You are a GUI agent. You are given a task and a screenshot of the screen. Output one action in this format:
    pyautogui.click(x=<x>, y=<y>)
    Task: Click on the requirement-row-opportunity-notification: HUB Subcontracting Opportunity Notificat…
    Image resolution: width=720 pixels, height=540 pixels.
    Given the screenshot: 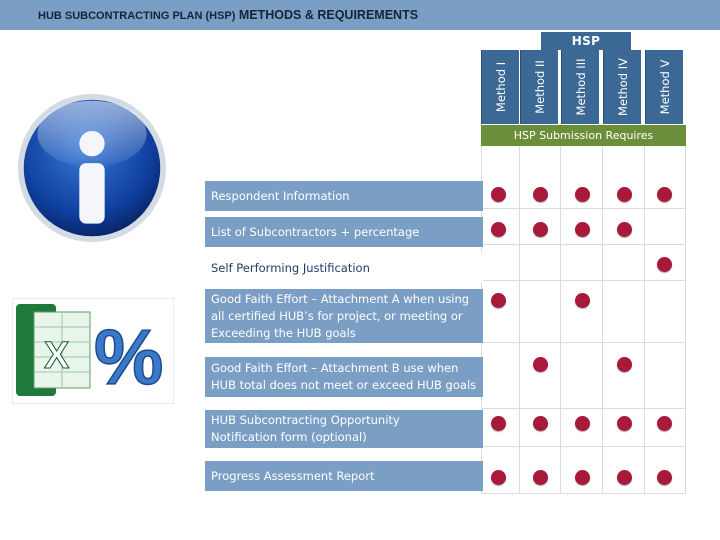 What is the action you would take?
    pyautogui.click(x=344, y=429)
    